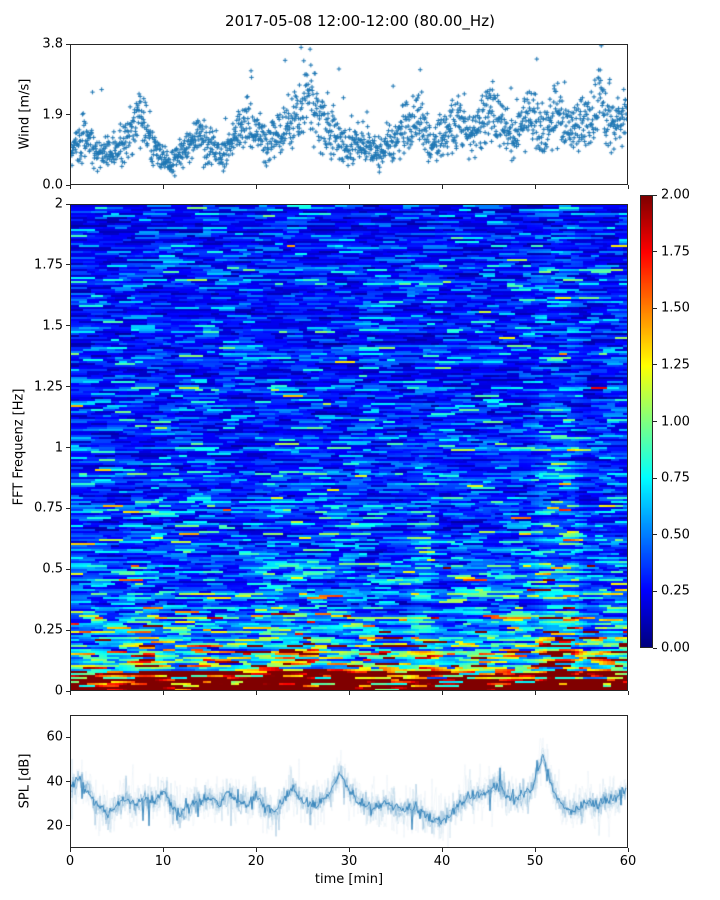 This screenshot has height=900, width=720. What do you see at coordinates (54, 826) in the screenshot?
I see `y-tick-label: 20` at bounding box center [54, 826].